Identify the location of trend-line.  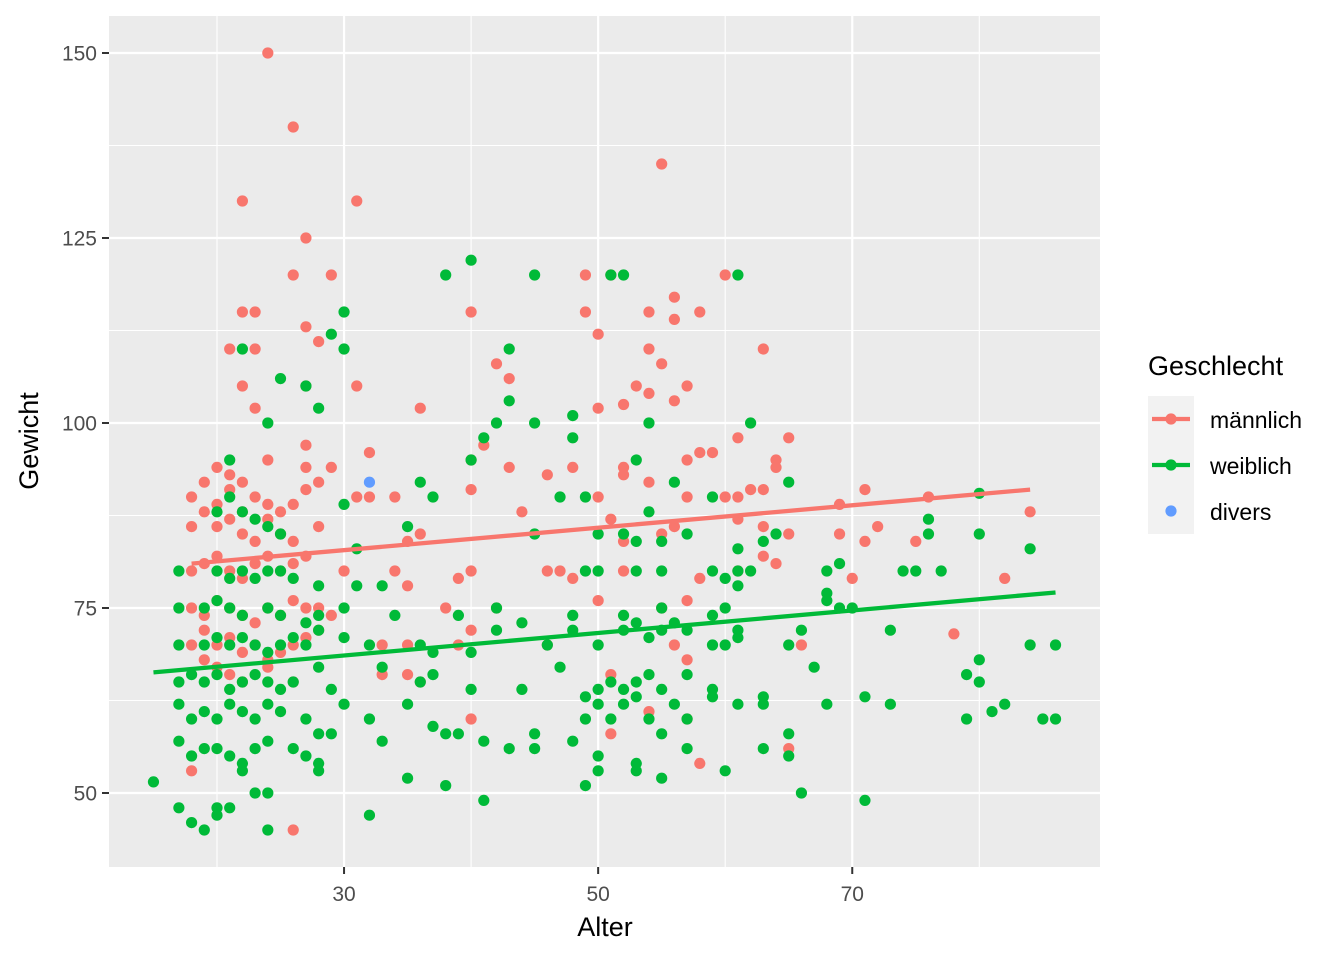
(604, 632).